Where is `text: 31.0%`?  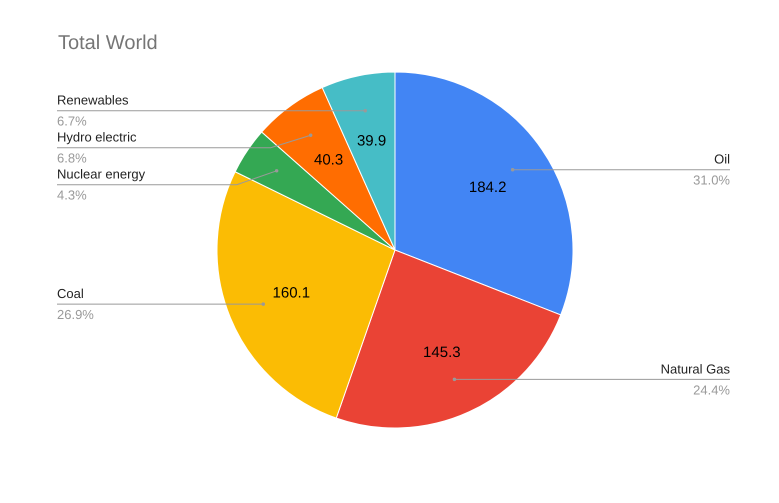
text: 31.0% is located at coordinates (711, 180).